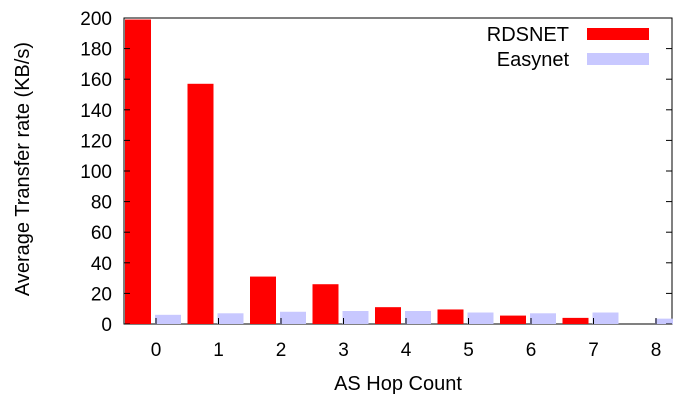 This screenshot has height=399, width=673. What do you see at coordinates (96, 141) in the screenshot?
I see `y-tick-label: 120` at bounding box center [96, 141].